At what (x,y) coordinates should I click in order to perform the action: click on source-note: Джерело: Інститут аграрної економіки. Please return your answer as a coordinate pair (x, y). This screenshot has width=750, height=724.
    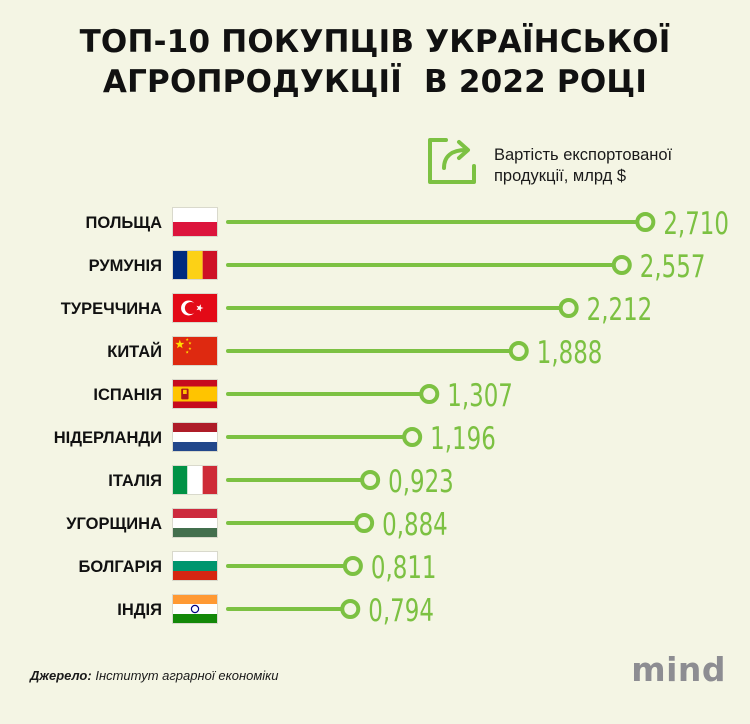
    Looking at the image, I should click on (154, 675).